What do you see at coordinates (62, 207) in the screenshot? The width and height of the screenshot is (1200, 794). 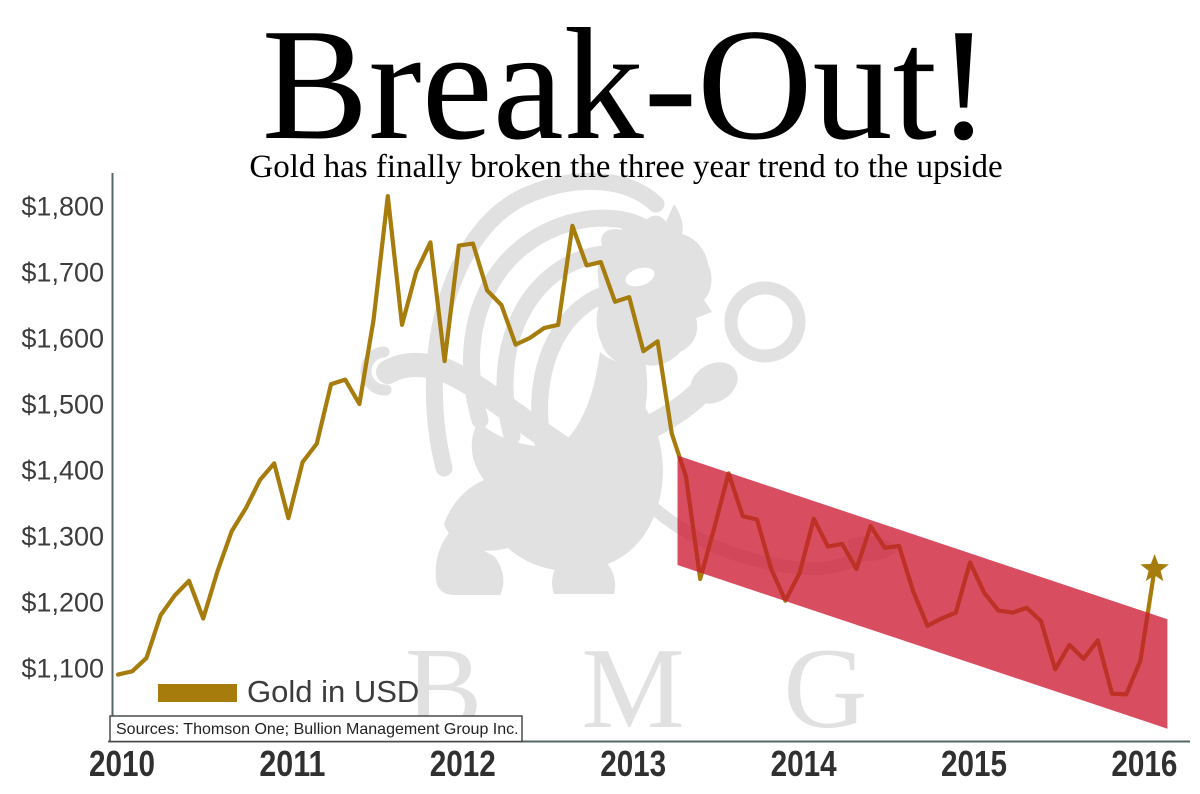 I see `y-axis-tick-label: $1,800` at bounding box center [62, 207].